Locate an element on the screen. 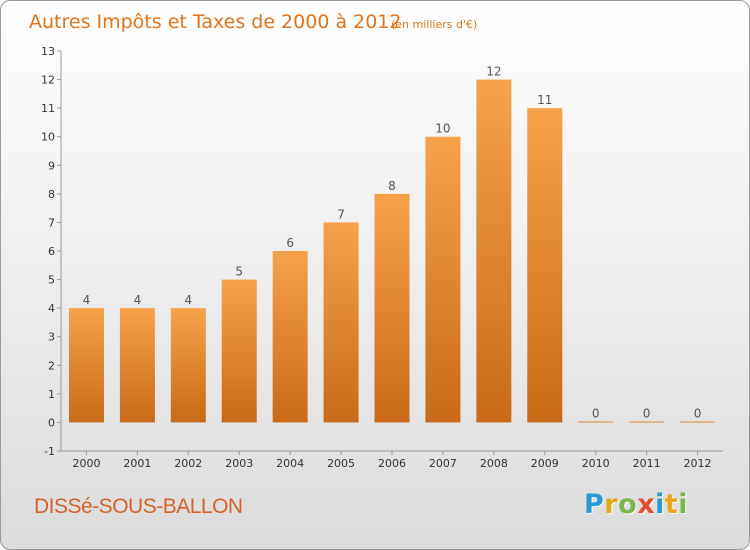 This screenshot has height=550, width=750. x-tick-label: 2011 is located at coordinates (647, 463).